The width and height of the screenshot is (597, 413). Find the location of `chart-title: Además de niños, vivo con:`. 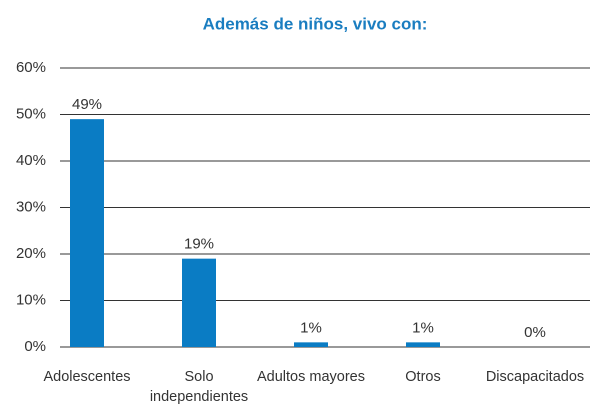

chart-title: Además de niños, vivo con: is located at coordinates (315, 23).